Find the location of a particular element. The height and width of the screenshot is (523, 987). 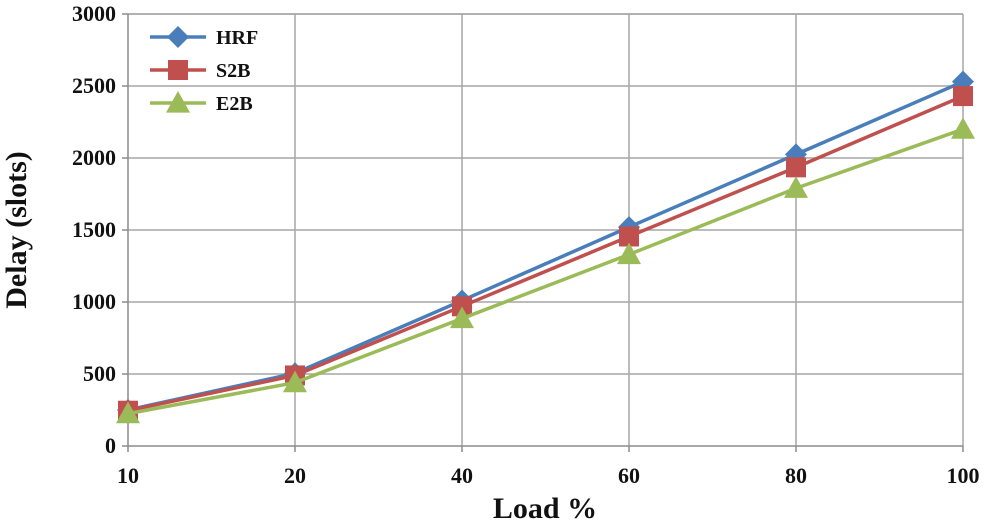

x-tick-label: 100 is located at coordinates (963, 475).